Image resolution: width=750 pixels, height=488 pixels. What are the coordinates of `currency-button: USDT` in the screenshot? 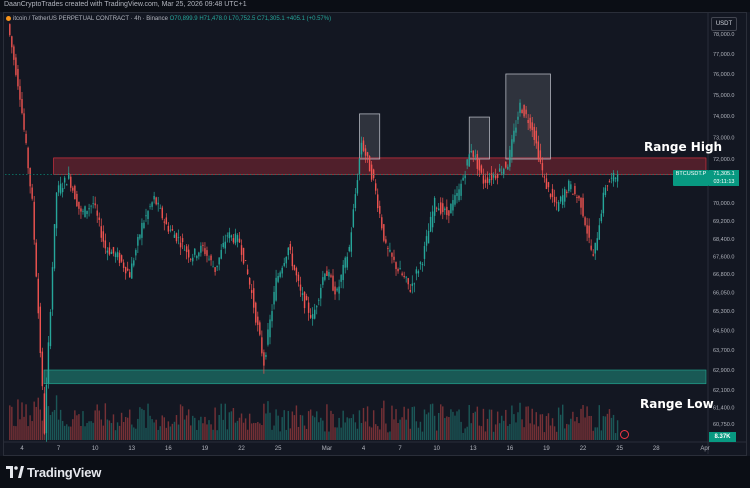 It's located at (724, 24).